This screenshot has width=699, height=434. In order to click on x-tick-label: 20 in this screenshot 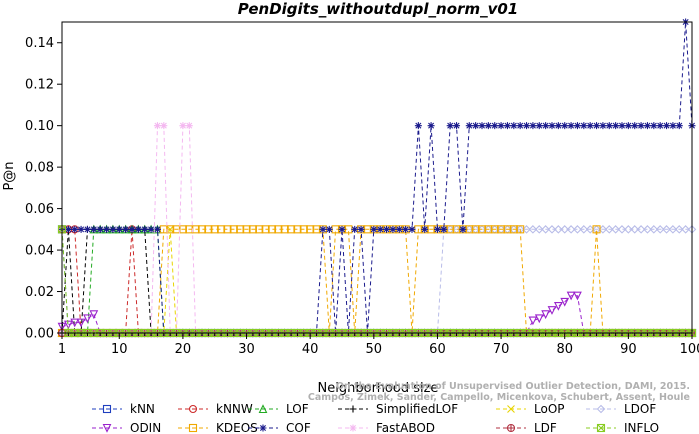, I will do `click(183, 349)`.